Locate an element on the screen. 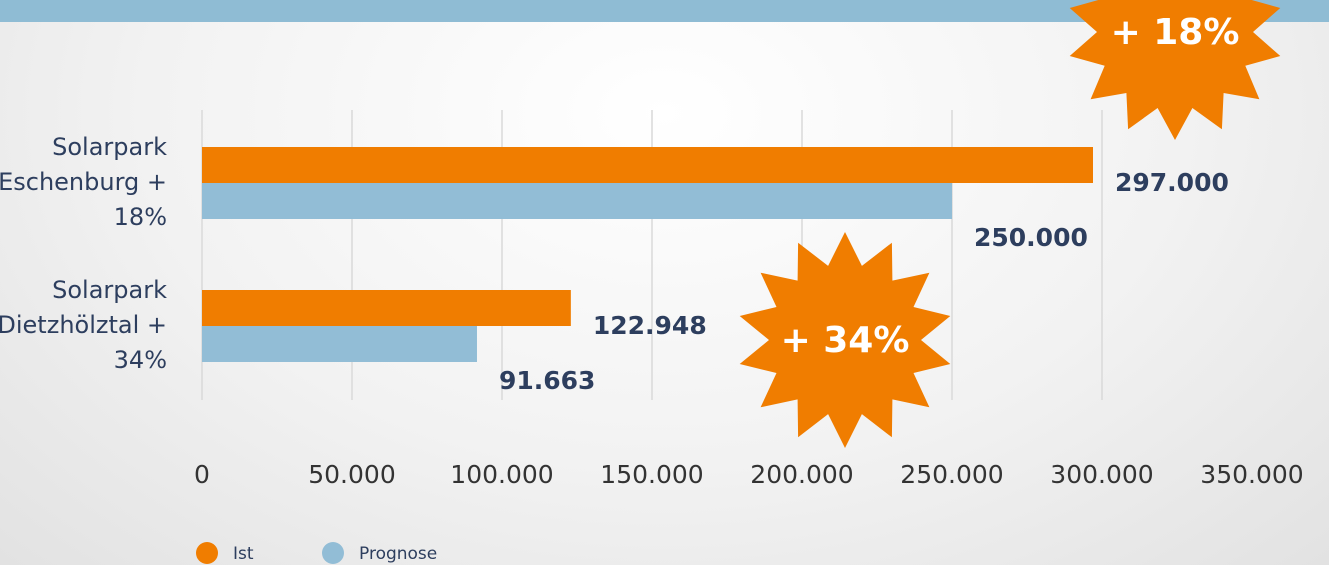  value-label: 250.000 is located at coordinates (1031, 237).